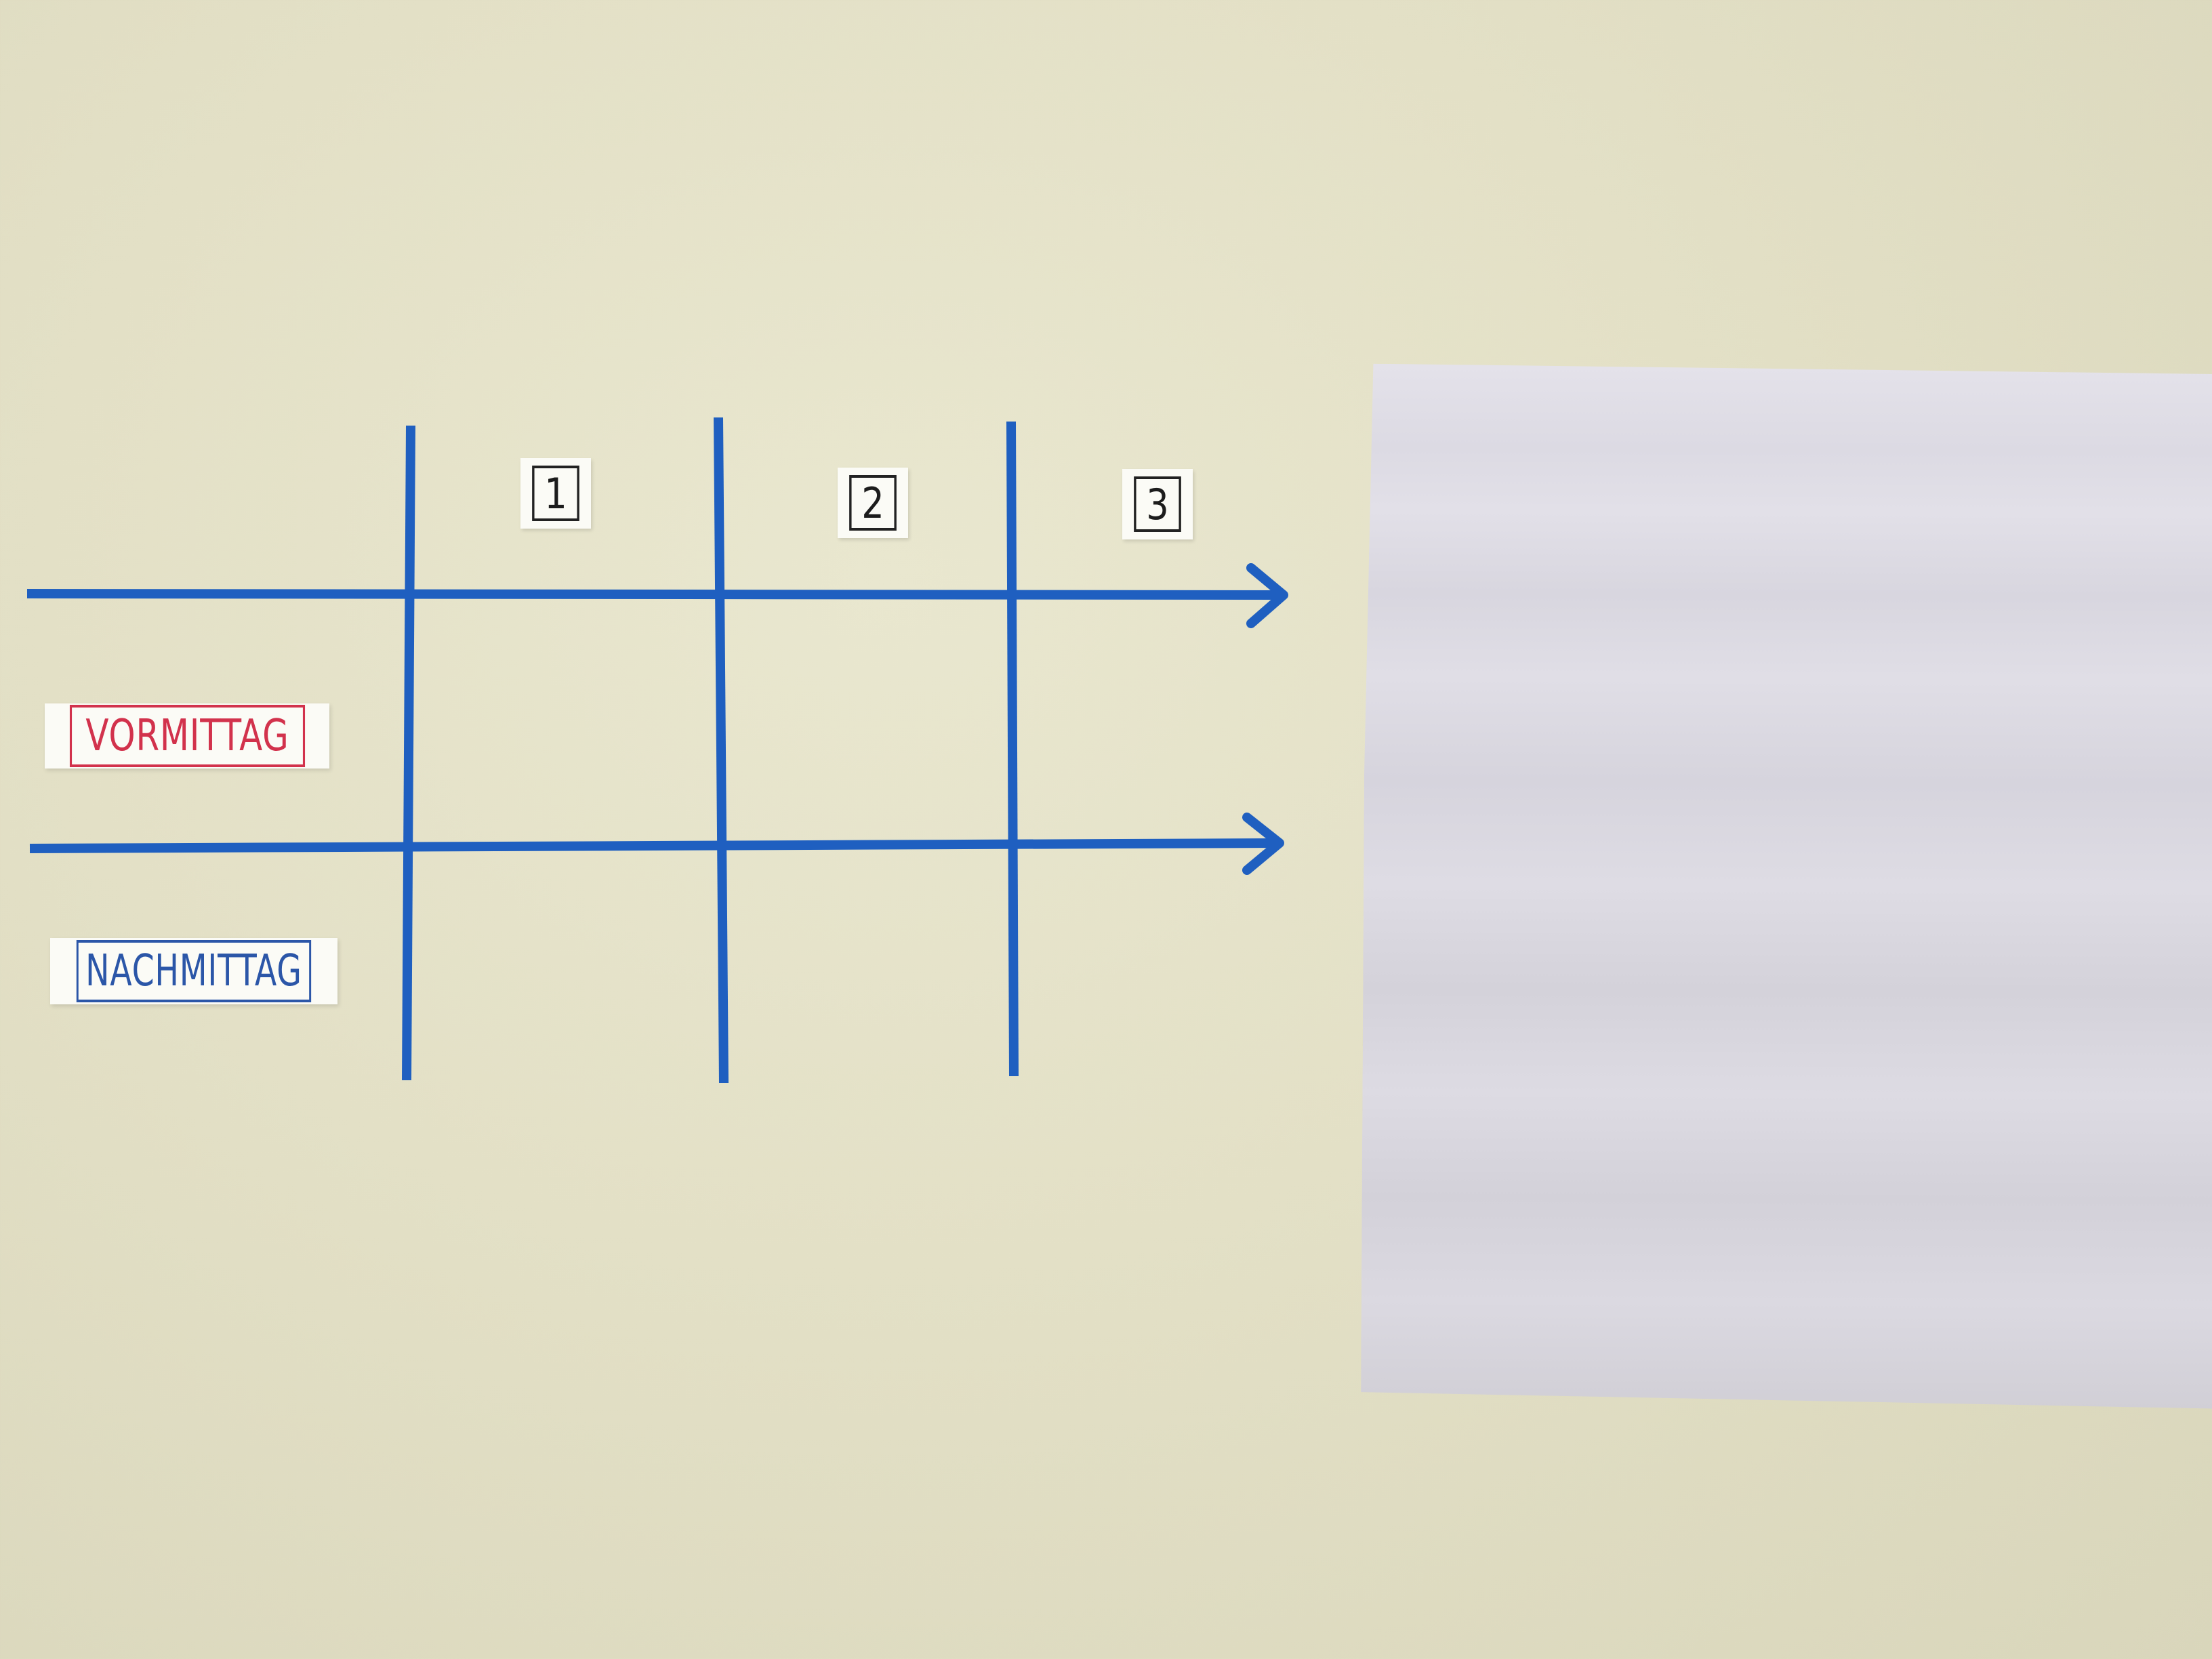  I want to click on tape-arrow-line-top, so click(654, 594).